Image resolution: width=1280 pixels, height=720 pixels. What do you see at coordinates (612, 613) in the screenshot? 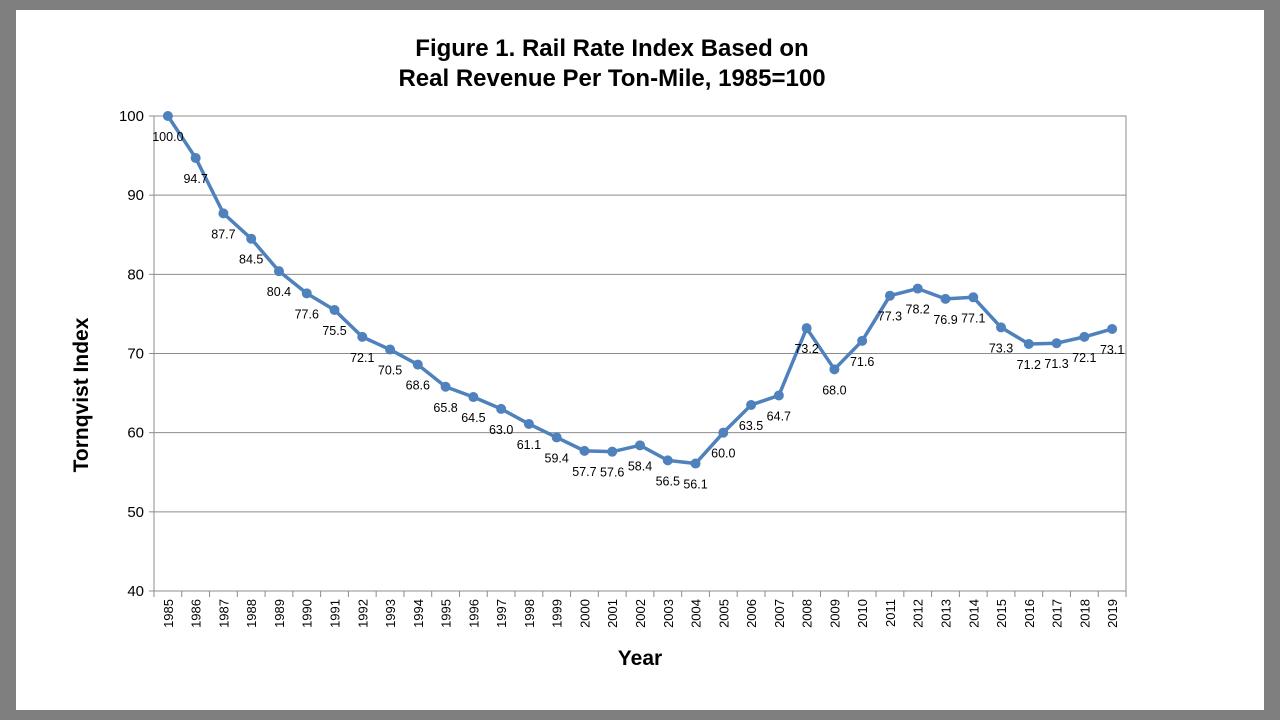
I see `x-tick-label: 2001` at bounding box center [612, 613].